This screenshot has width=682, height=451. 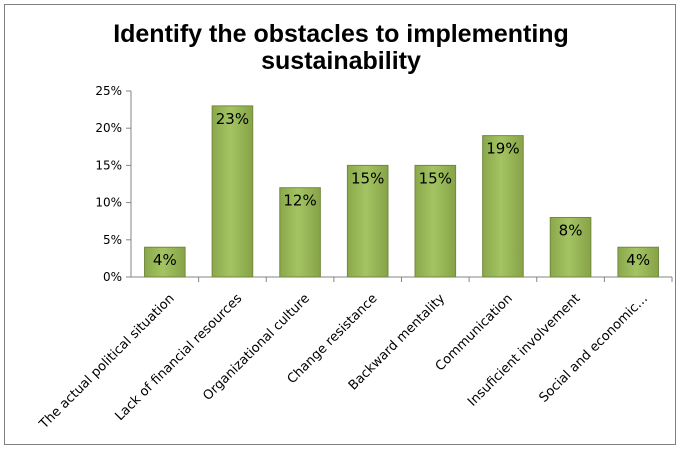 I want to click on data-label: 8%, so click(x=571, y=230).